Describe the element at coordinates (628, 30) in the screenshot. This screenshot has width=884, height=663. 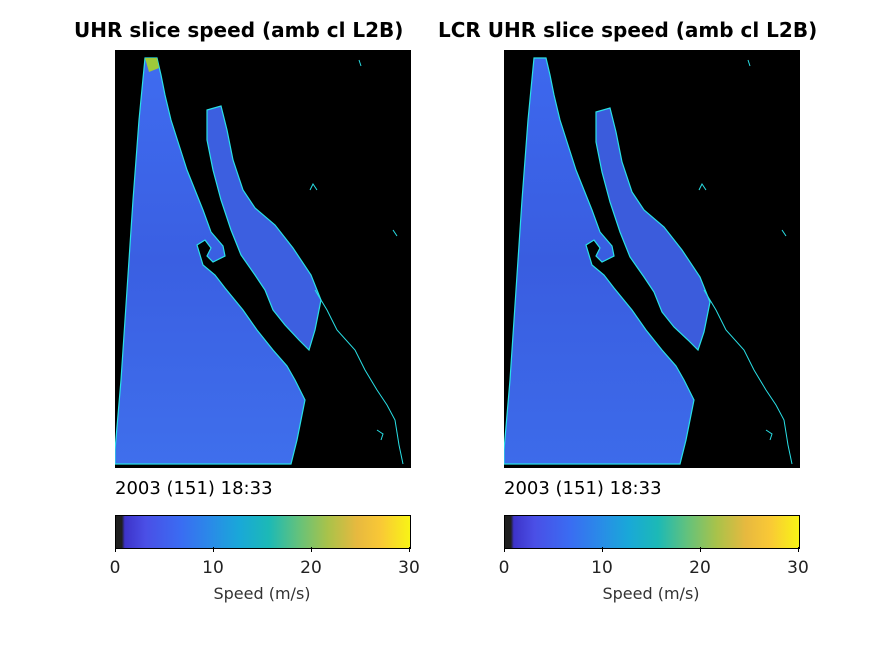
I see `panel-title-right: LCR UHR slice speed (amb cl L2B)` at that location.